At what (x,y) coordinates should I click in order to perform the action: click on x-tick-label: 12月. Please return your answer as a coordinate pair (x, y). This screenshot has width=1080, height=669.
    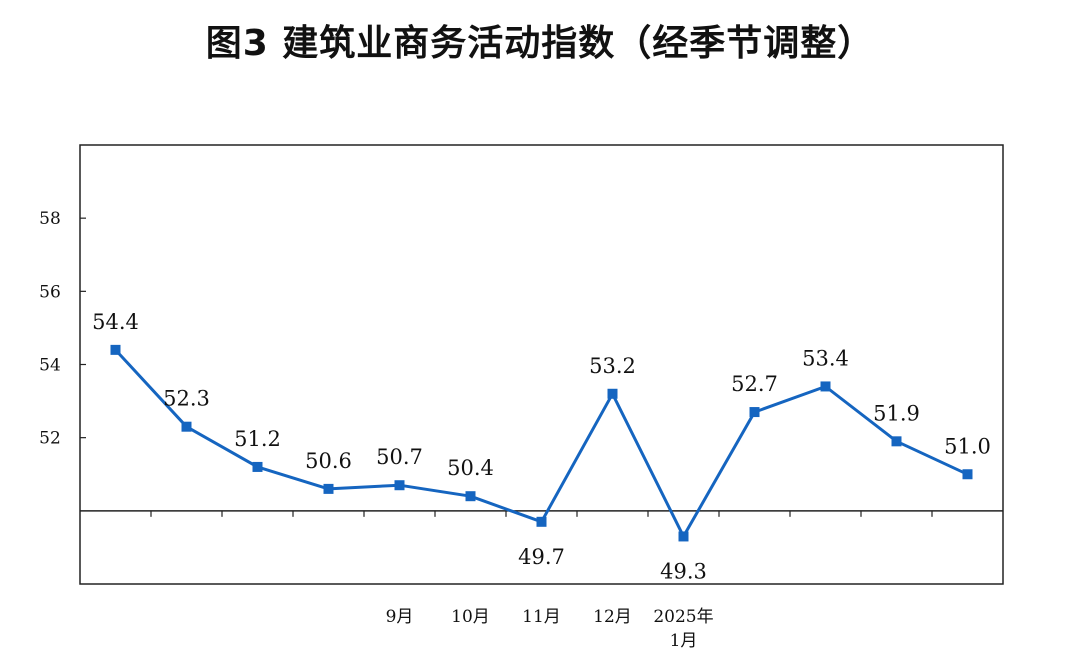
    Looking at the image, I should click on (612, 617).